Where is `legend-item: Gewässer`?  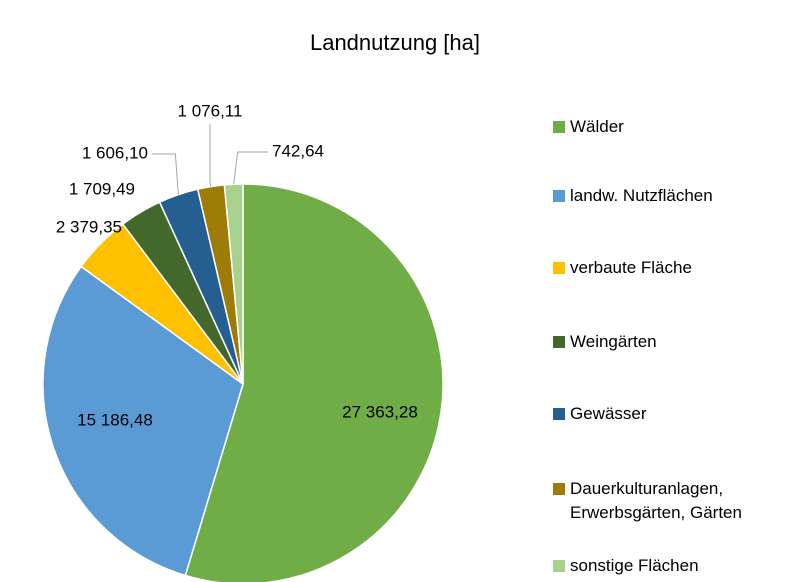
legend-item: Gewässer is located at coordinates (671, 414).